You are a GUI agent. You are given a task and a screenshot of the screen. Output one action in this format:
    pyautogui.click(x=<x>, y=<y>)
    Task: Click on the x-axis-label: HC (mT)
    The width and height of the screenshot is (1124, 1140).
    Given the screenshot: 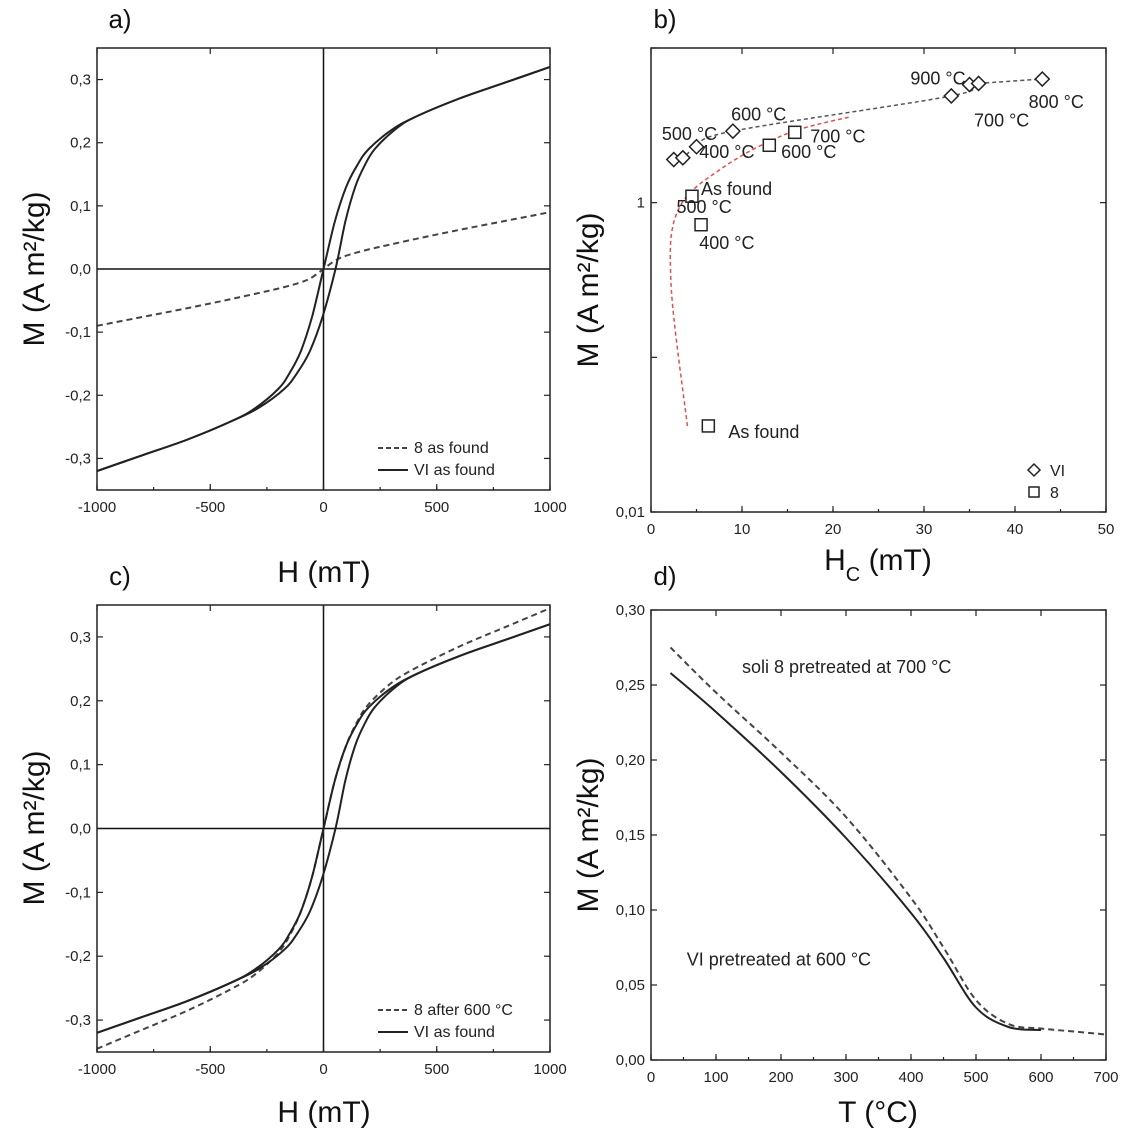 What is the action you would take?
    pyautogui.click(x=878, y=565)
    